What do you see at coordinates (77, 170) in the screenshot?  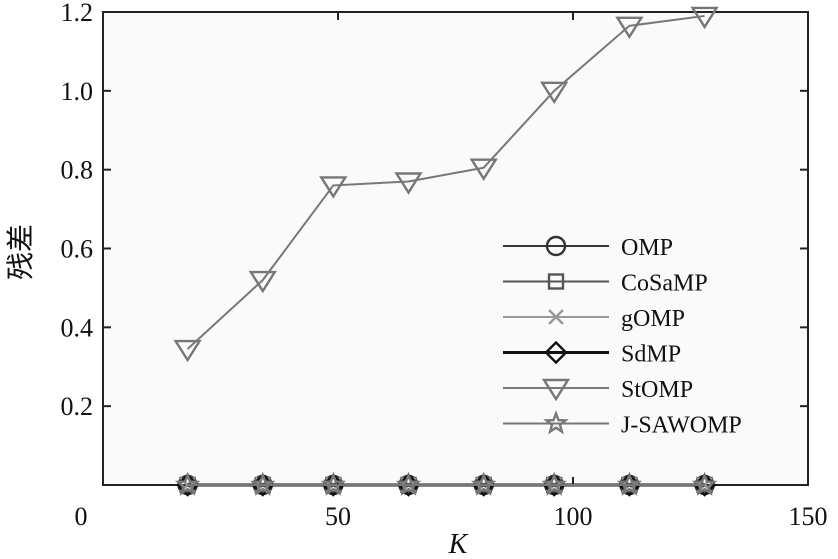 I see `y-tick-label: 0.8` at bounding box center [77, 170].